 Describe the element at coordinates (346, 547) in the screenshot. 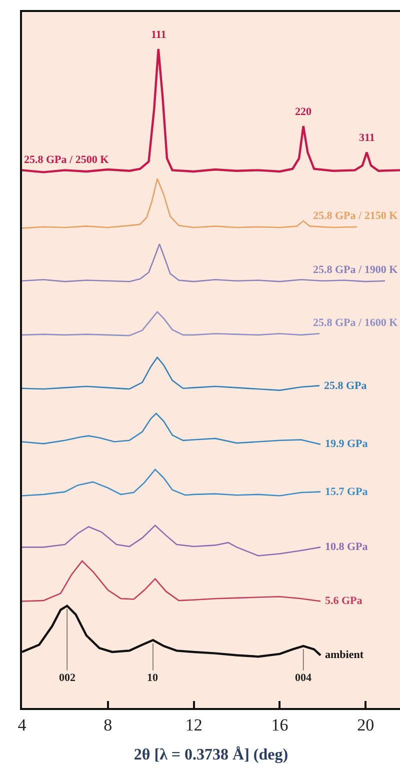

I see `series-label: 10.8 GPa` at that location.